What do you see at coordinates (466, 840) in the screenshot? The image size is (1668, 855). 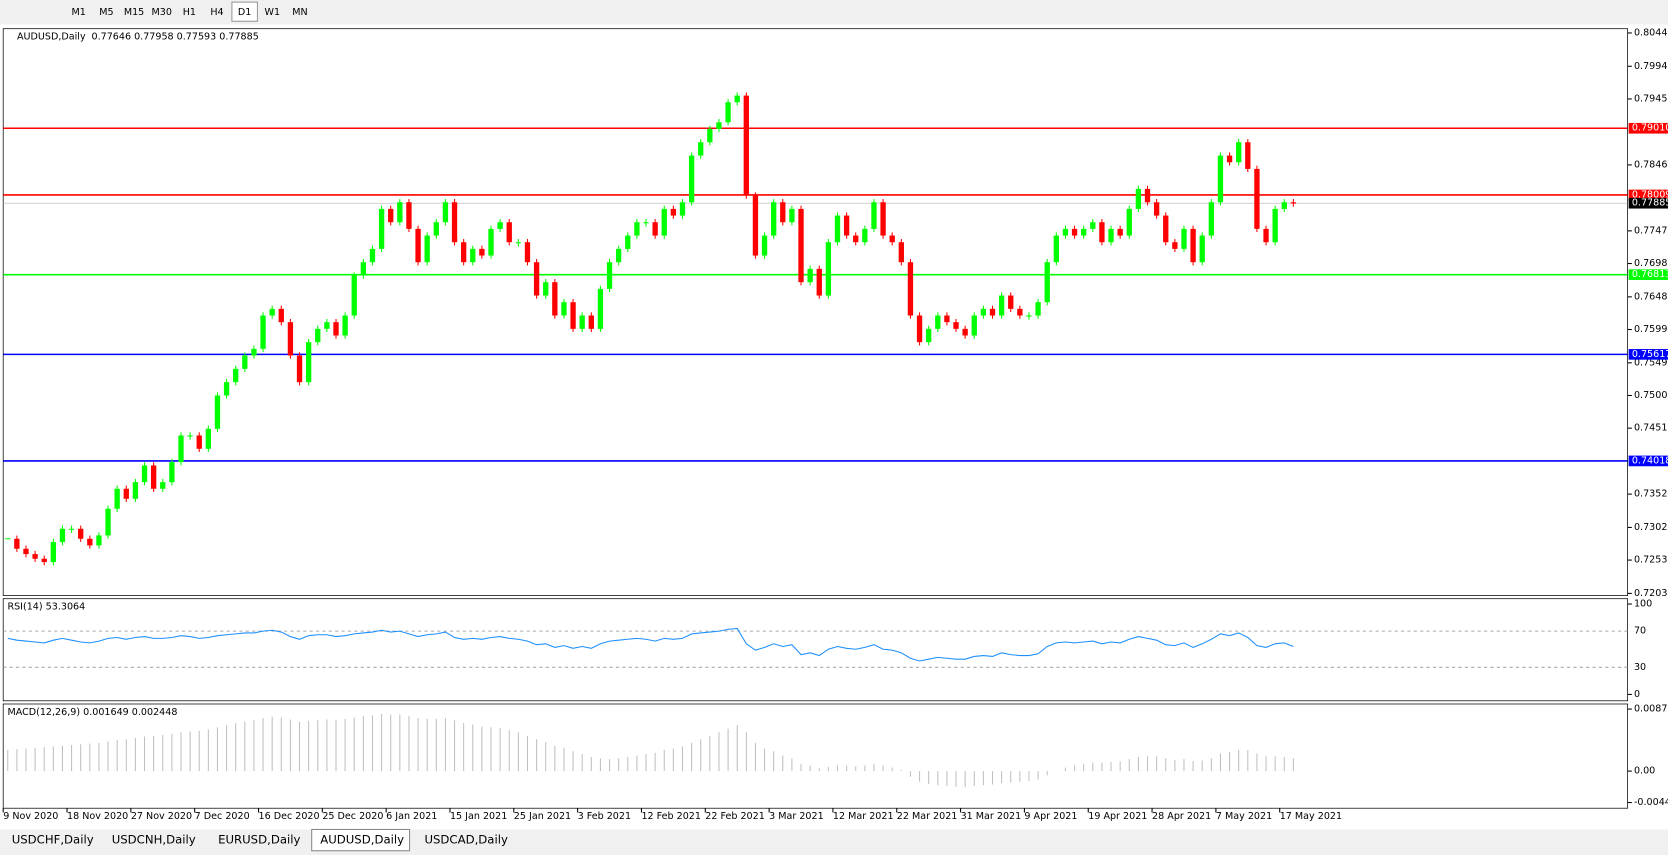 I see `tab: USDCAD,Daily` at bounding box center [466, 840].